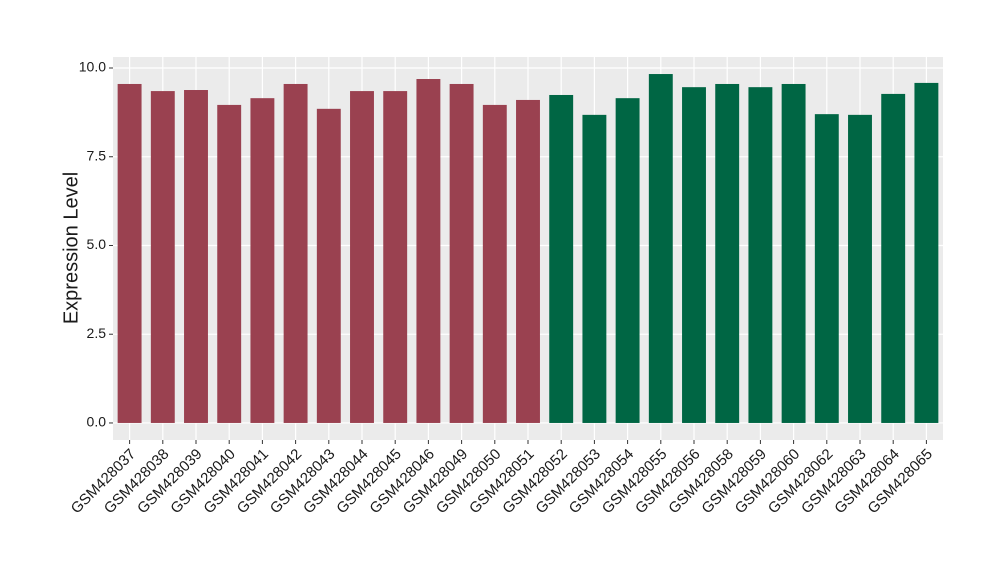  What do you see at coordinates (97, 155) in the screenshot?
I see `y-tick-label: 7.5` at bounding box center [97, 155].